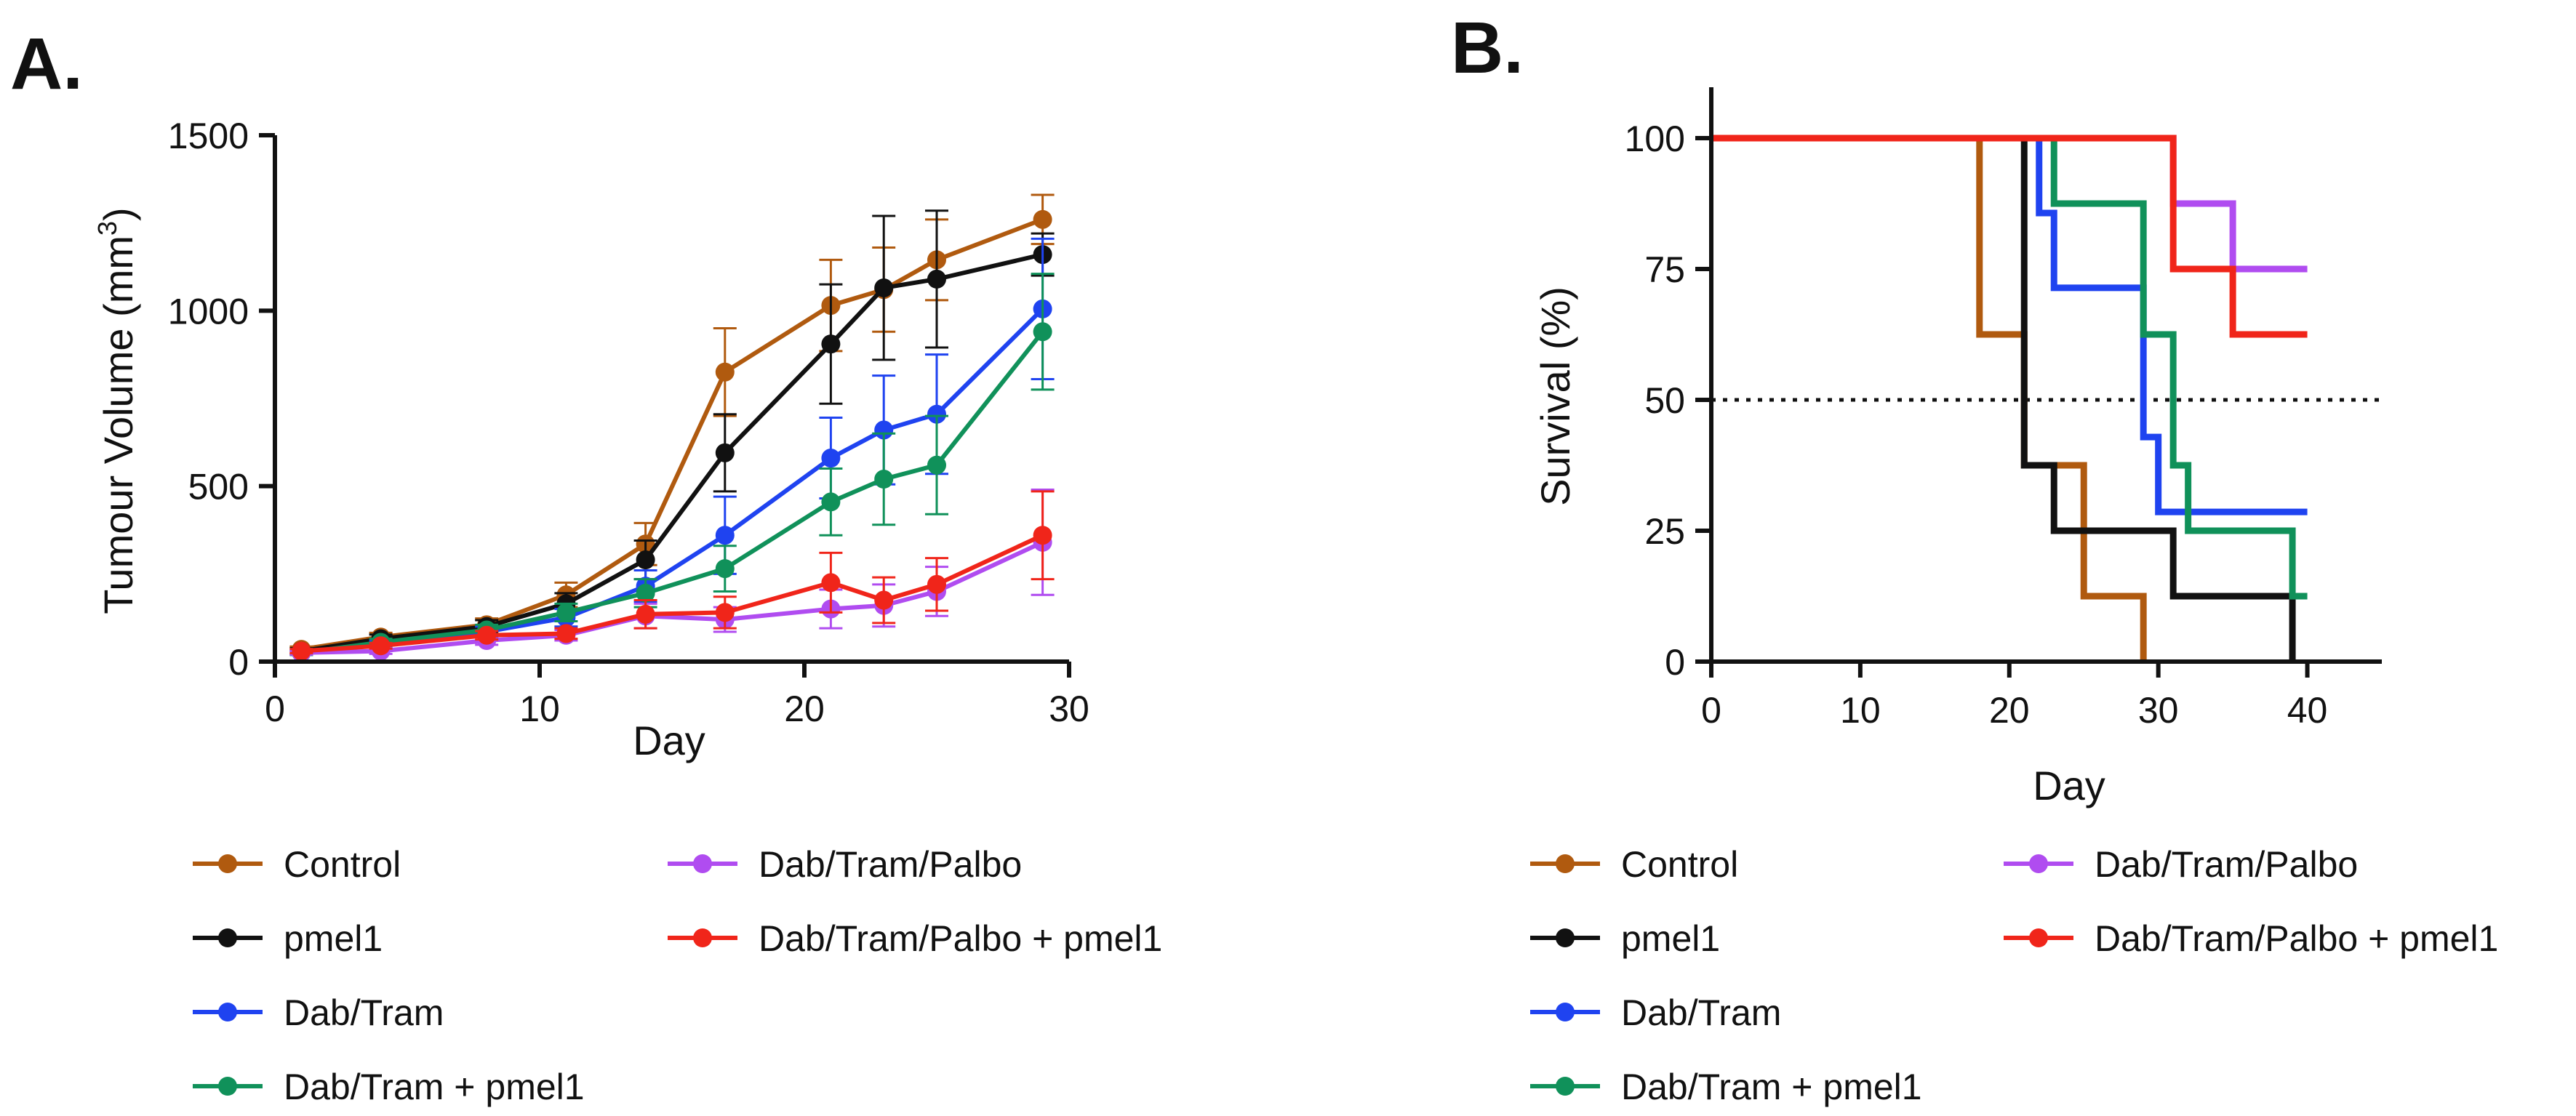  I want to click on panel-b-legend-entry-dab-tram: Dab/Tram, so click(1655, 1012).